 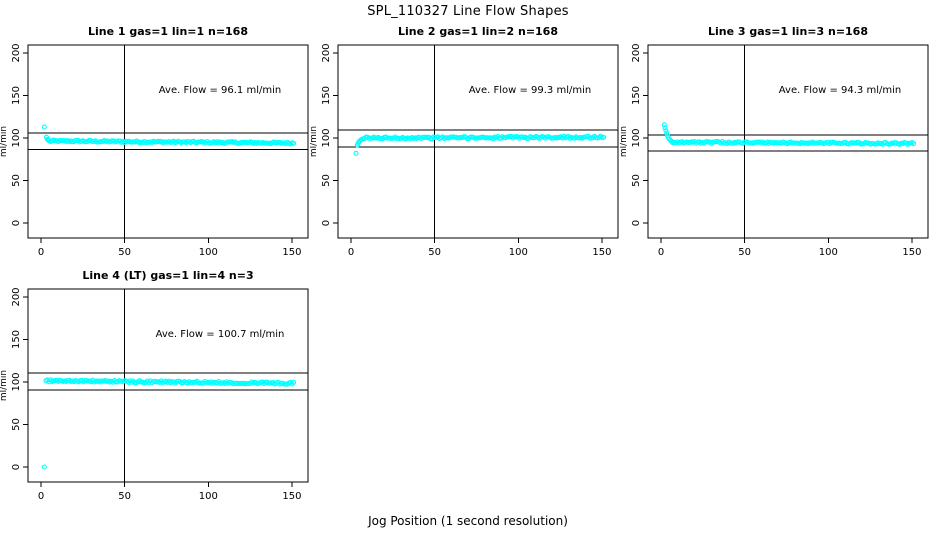 What do you see at coordinates (840, 90) in the screenshot?
I see `ave-flow-annotation: Ave. Flow = 94.3 ml/min` at bounding box center [840, 90].